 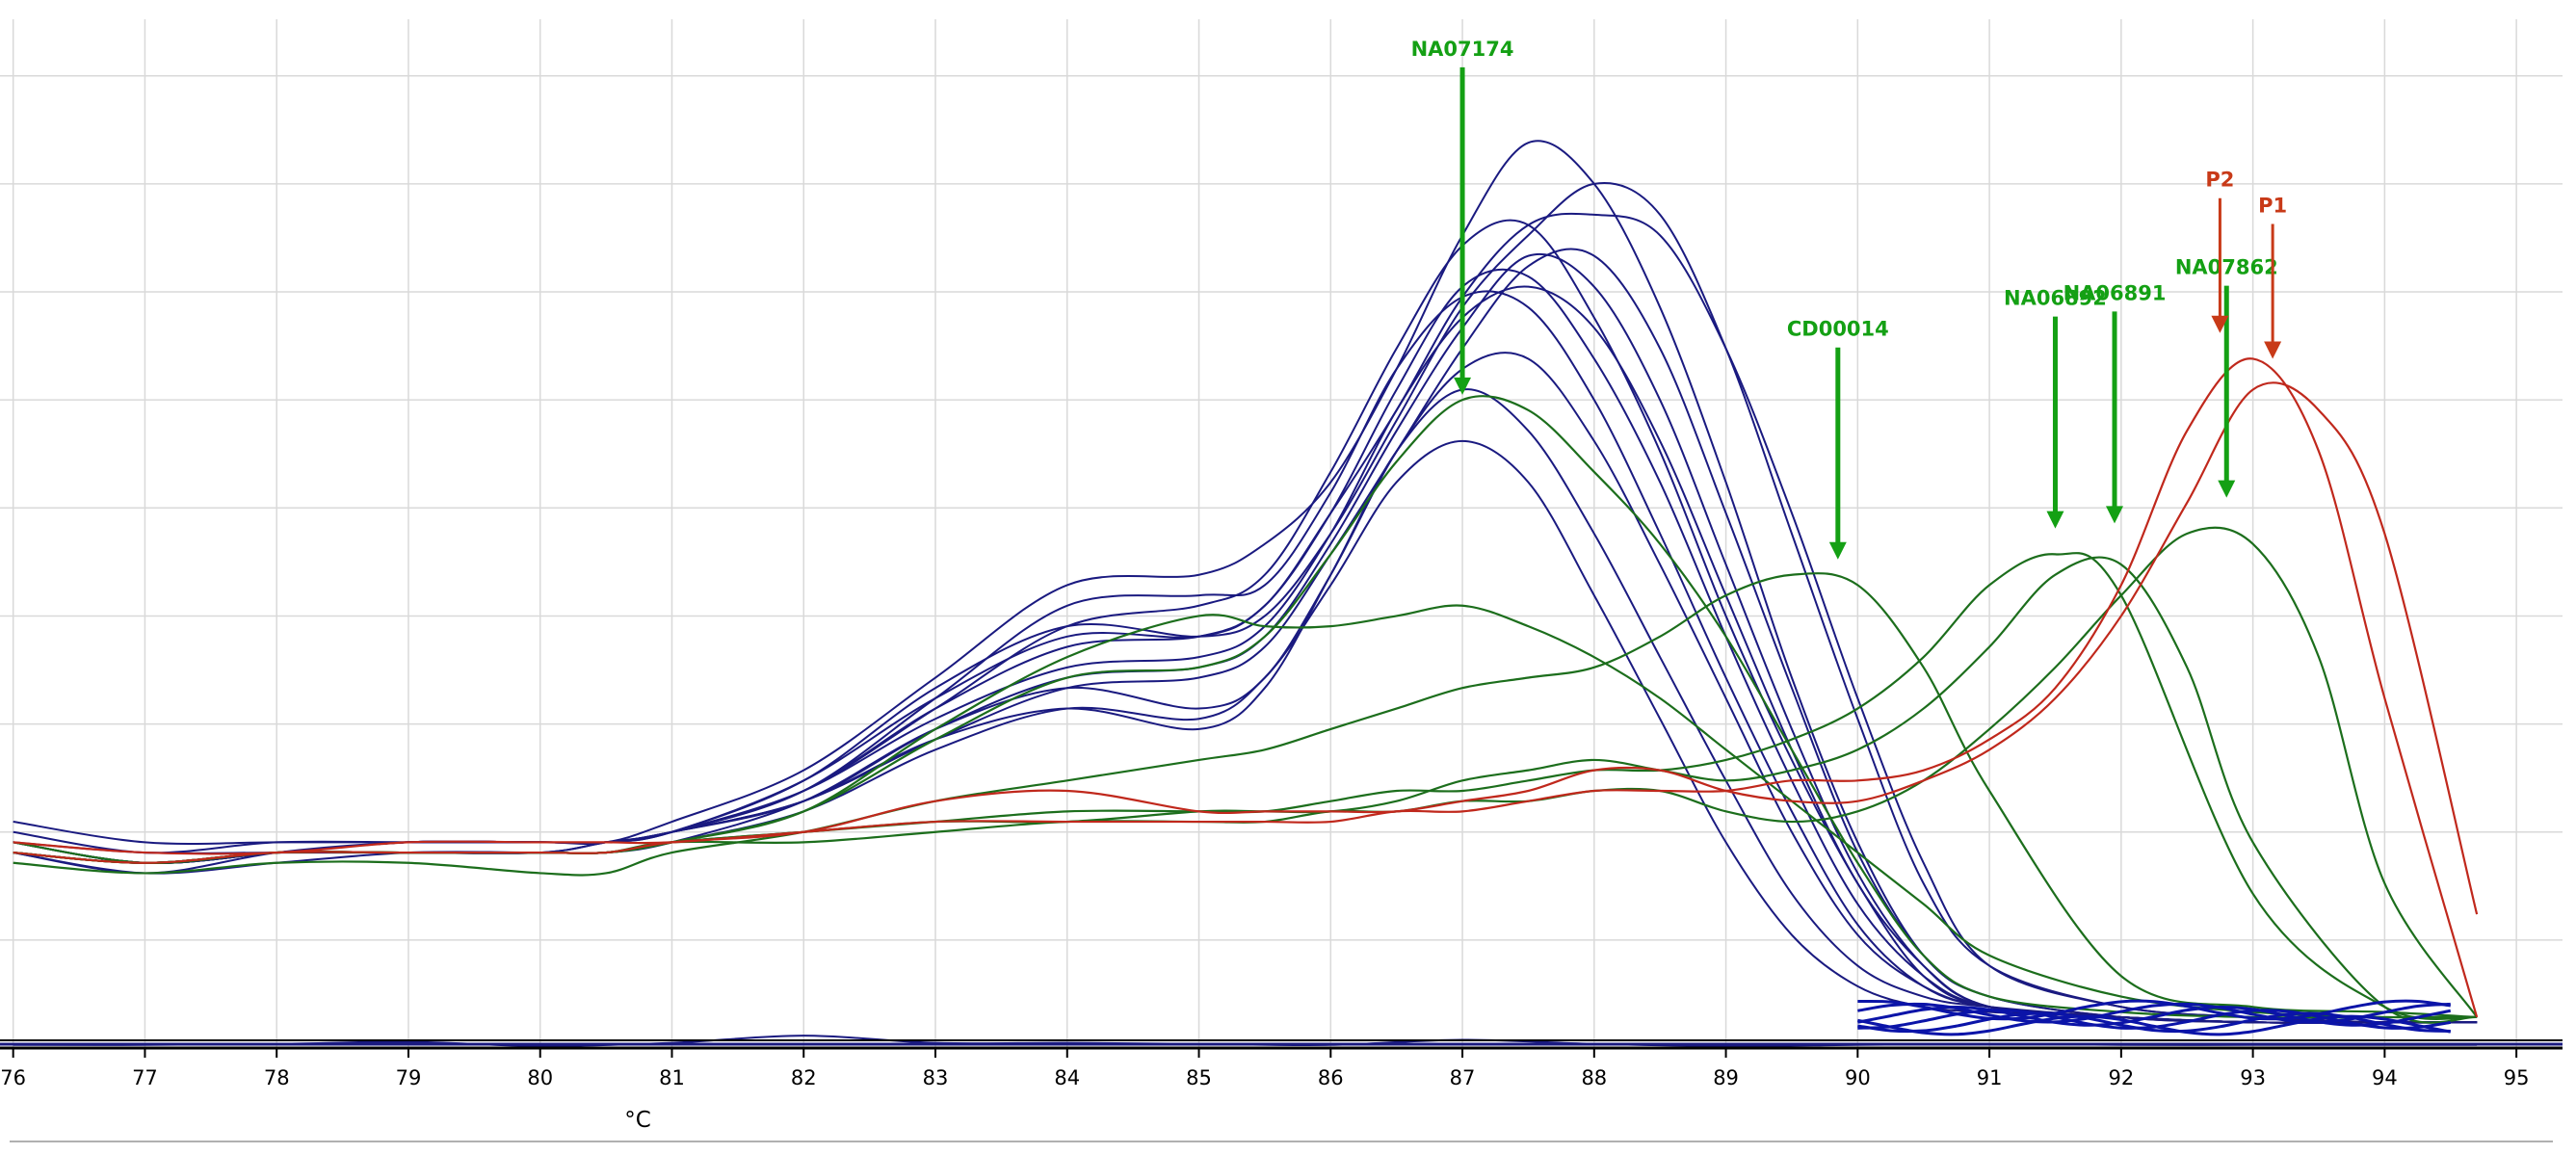 I want to click on annotation-label: CD00014, so click(x=1838, y=329).